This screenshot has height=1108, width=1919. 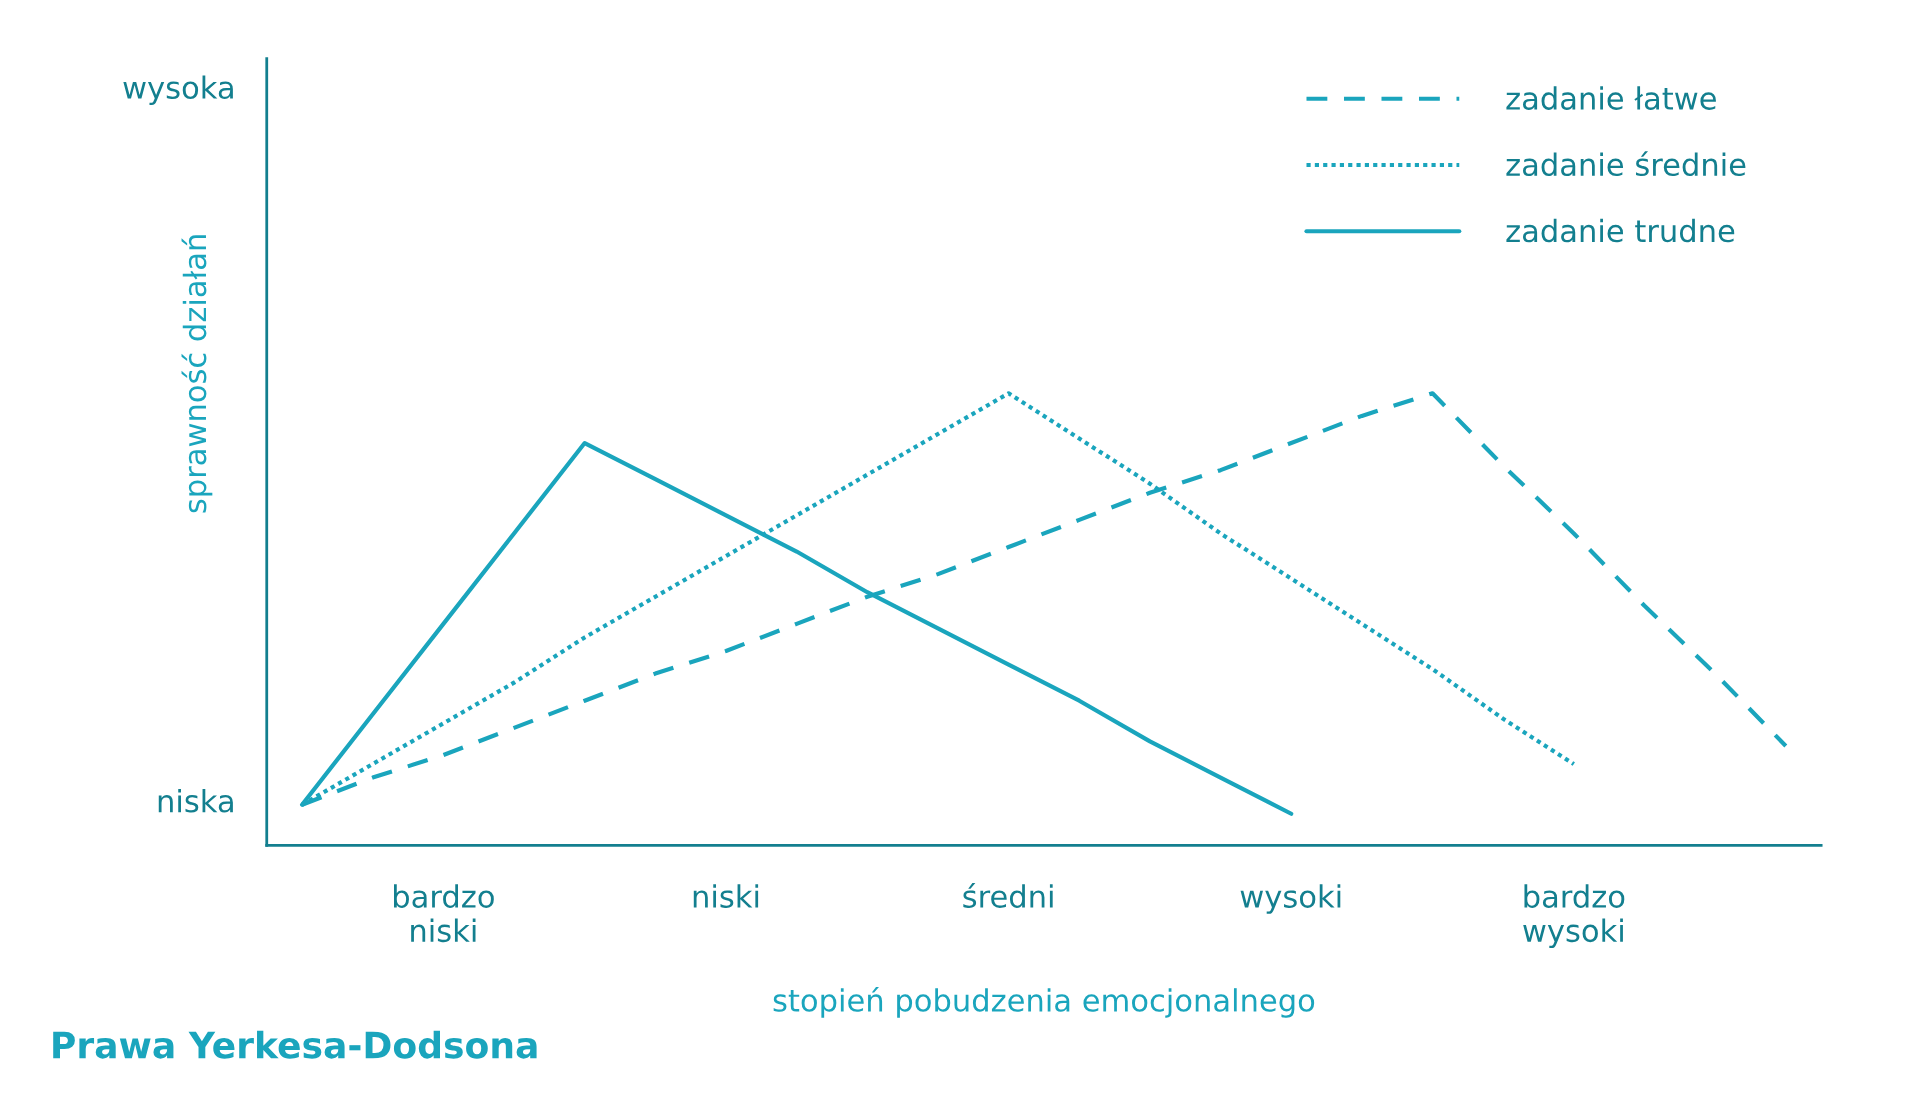 I want to click on legend-label: zadanie średnie, so click(x=1626, y=164).